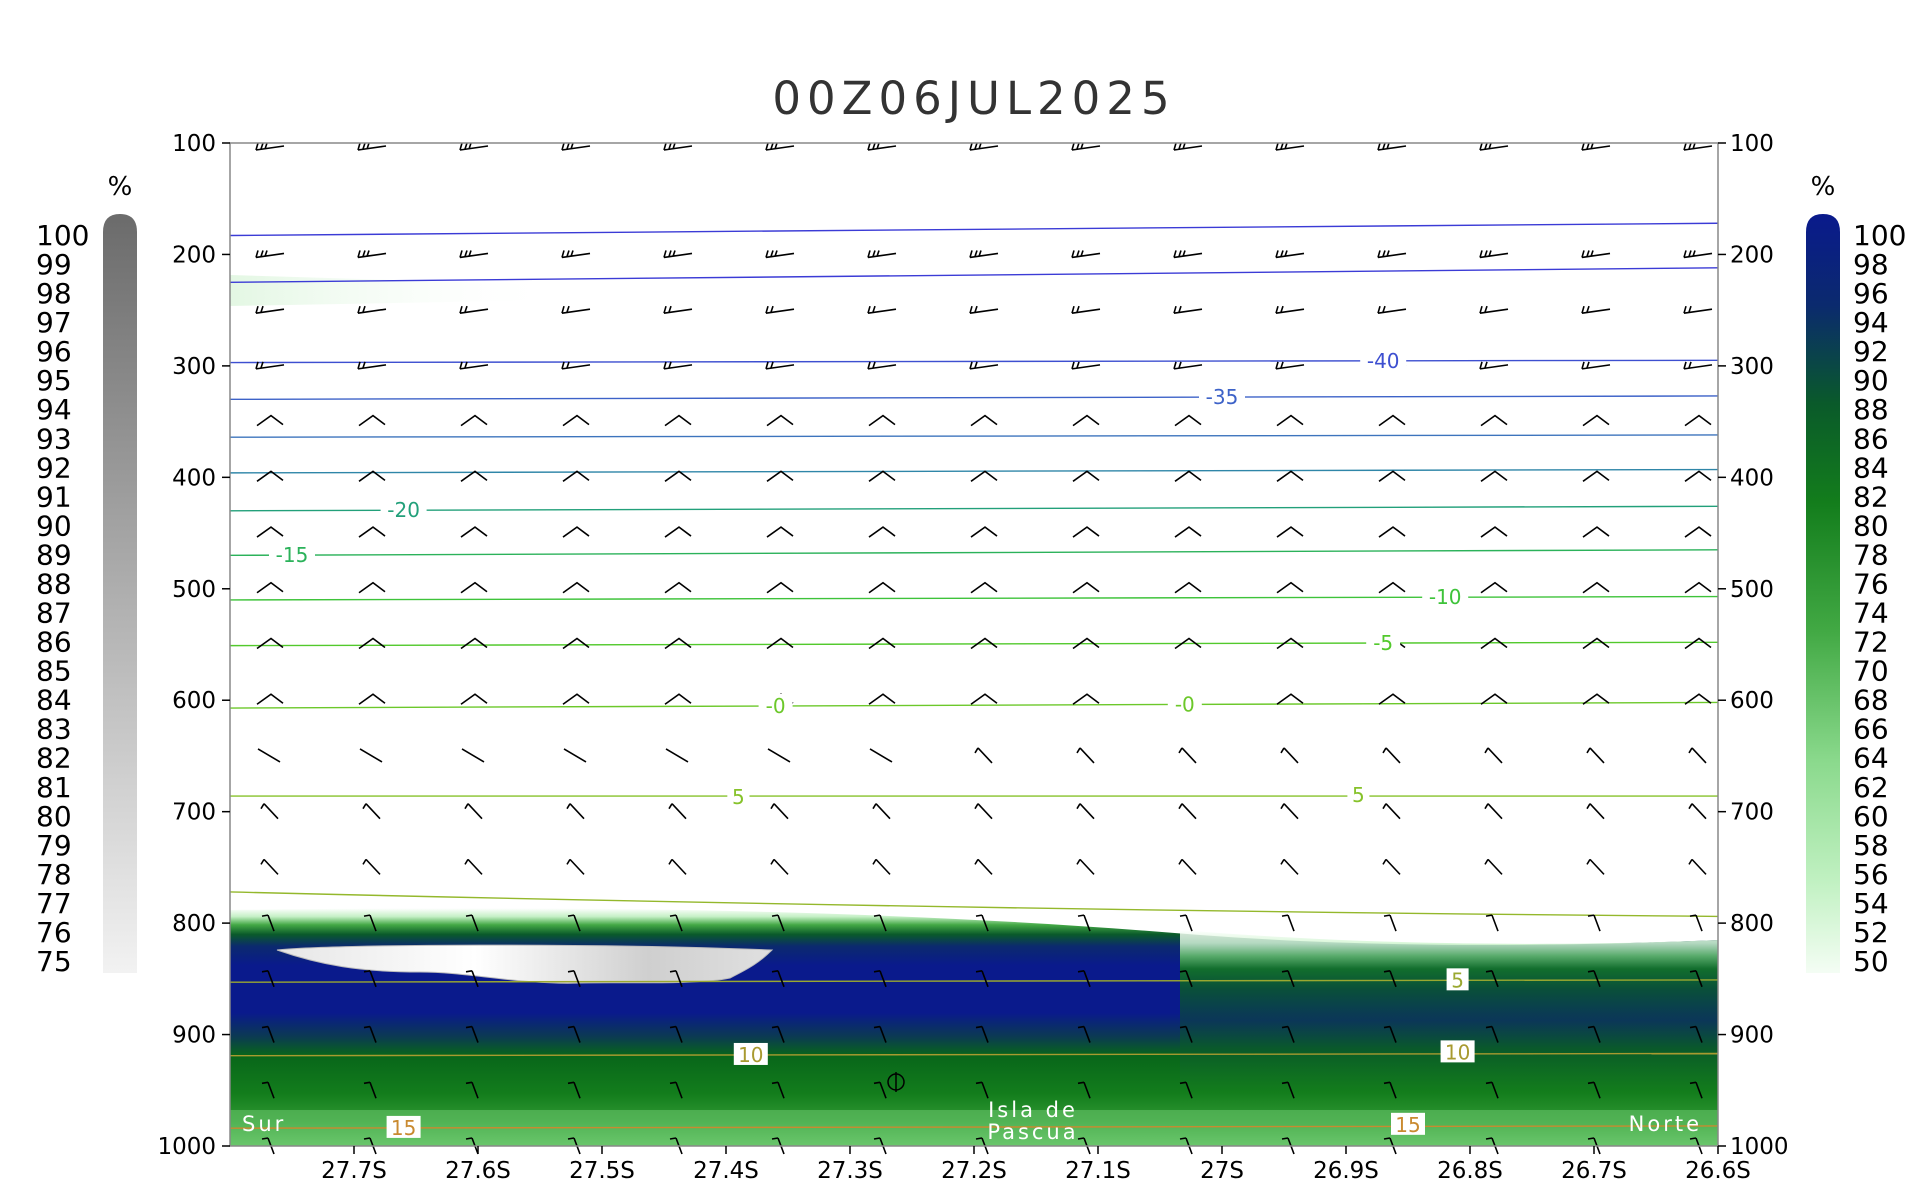  Describe the element at coordinates (1445, 597) in the screenshot. I see `contour-label: -10` at that location.